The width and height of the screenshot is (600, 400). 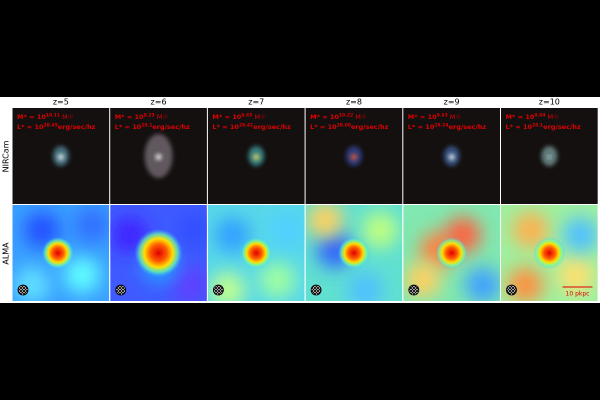 What do you see at coordinates (549, 102) in the screenshot?
I see `column-label: z=10` at bounding box center [549, 102].